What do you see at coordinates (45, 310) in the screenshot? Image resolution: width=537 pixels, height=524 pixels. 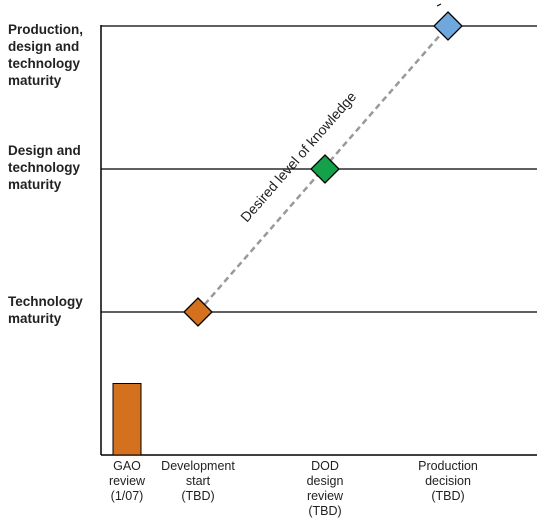 I see `y-label-level-1: Technology maturity` at bounding box center [45, 310].